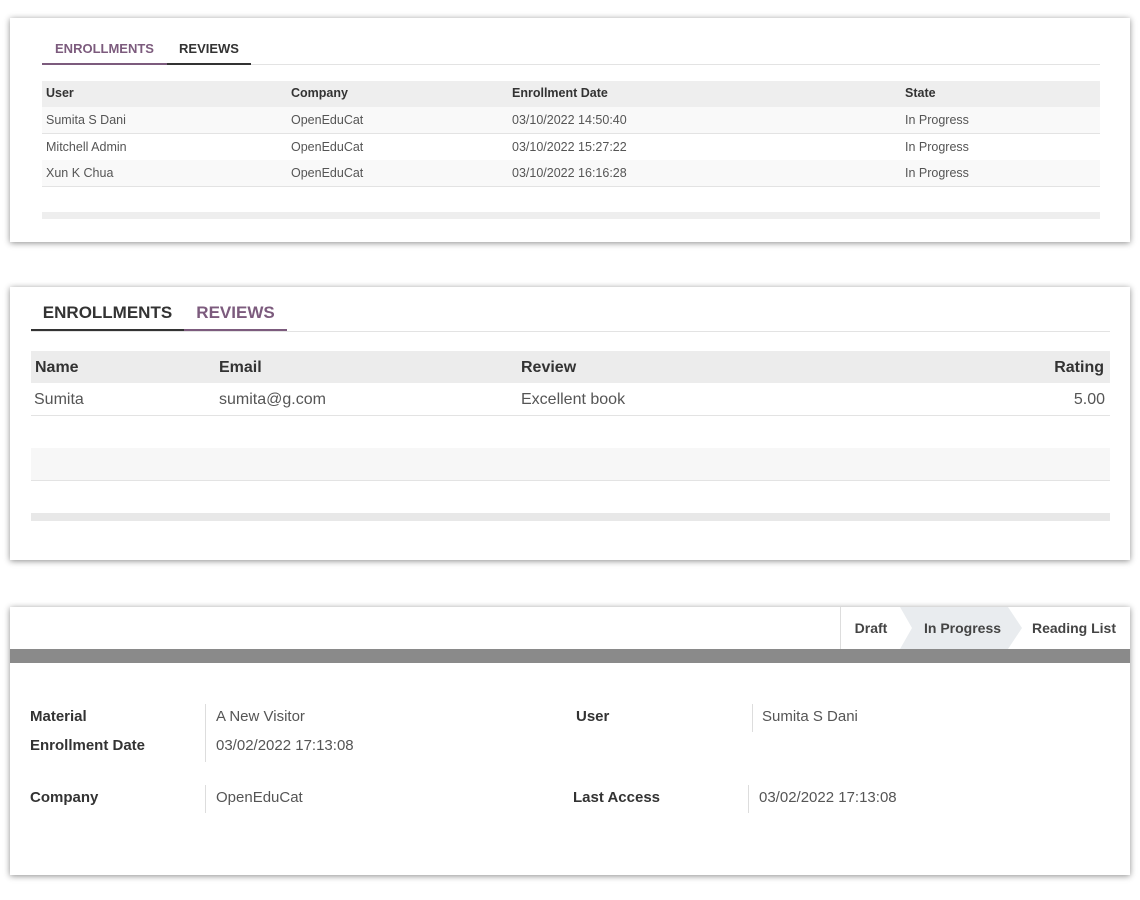 This screenshot has height=900, width=1140. What do you see at coordinates (60, 93) in the screenshot?
I see `column-header-user: User` at bounding box center [60, 93].